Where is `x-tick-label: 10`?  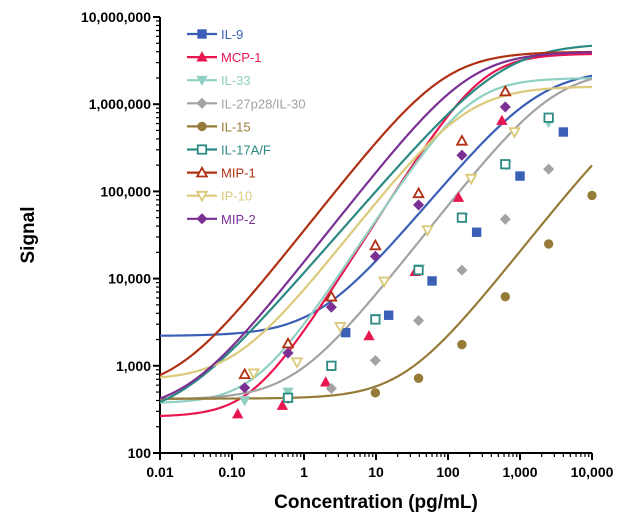
x-tick-label: 10 is located at coordinates (376, 472).